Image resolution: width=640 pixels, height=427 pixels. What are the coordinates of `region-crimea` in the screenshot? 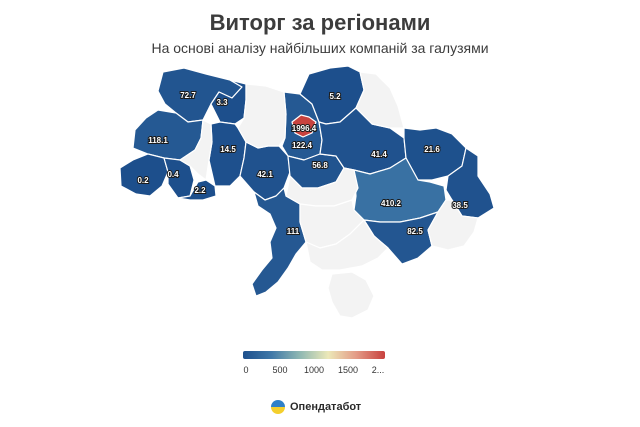 It's located at (351, 295).